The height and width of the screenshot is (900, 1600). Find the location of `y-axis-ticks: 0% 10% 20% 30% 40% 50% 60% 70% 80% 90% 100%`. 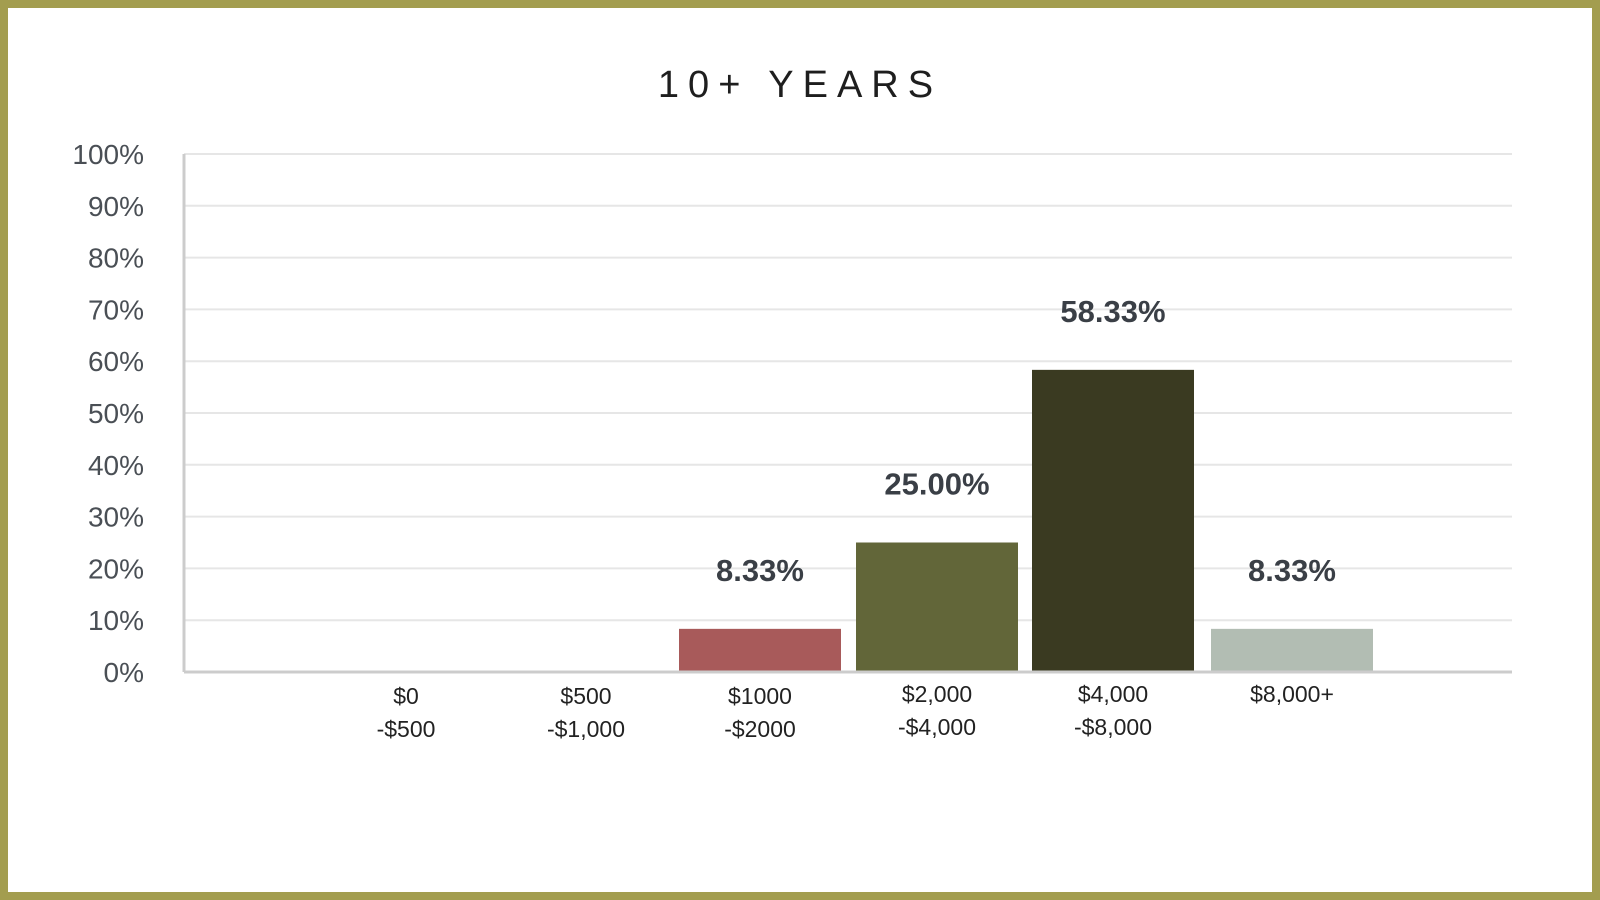

y-axis-ticks: 0% 10% 20% 30% 40% 50% 60% 70% 80% 90% 100% is located at coordinates (108, 413).